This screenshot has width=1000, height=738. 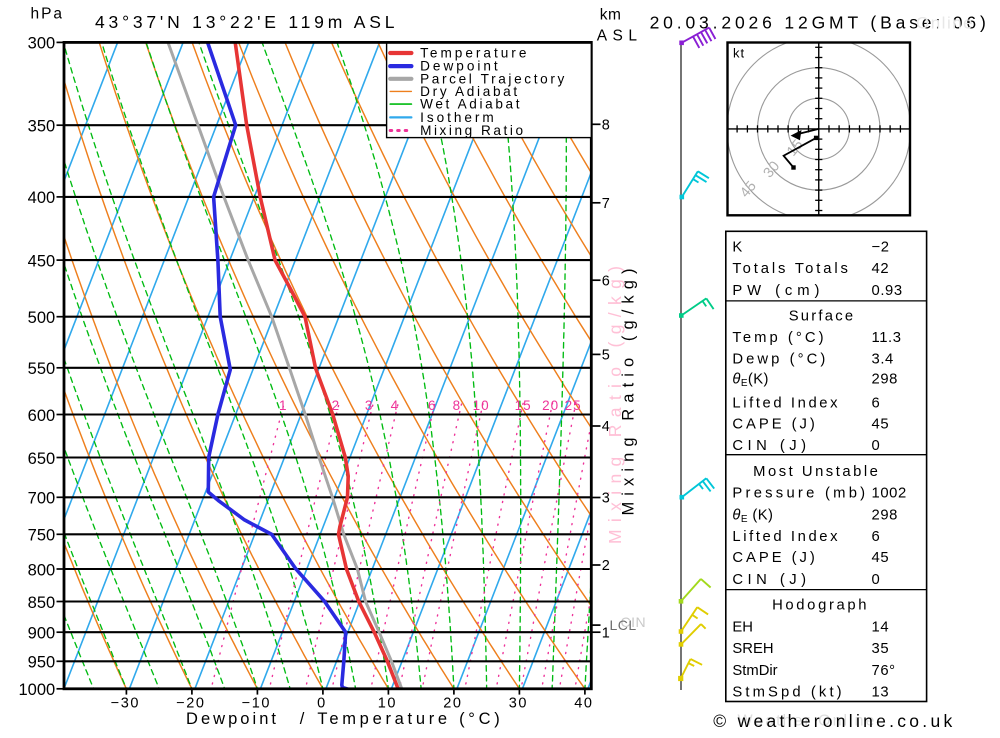 What do you see at coordinates (256, 703) in the screenshot?
I see `svg-text: −10` at bounding box center [256, 703].